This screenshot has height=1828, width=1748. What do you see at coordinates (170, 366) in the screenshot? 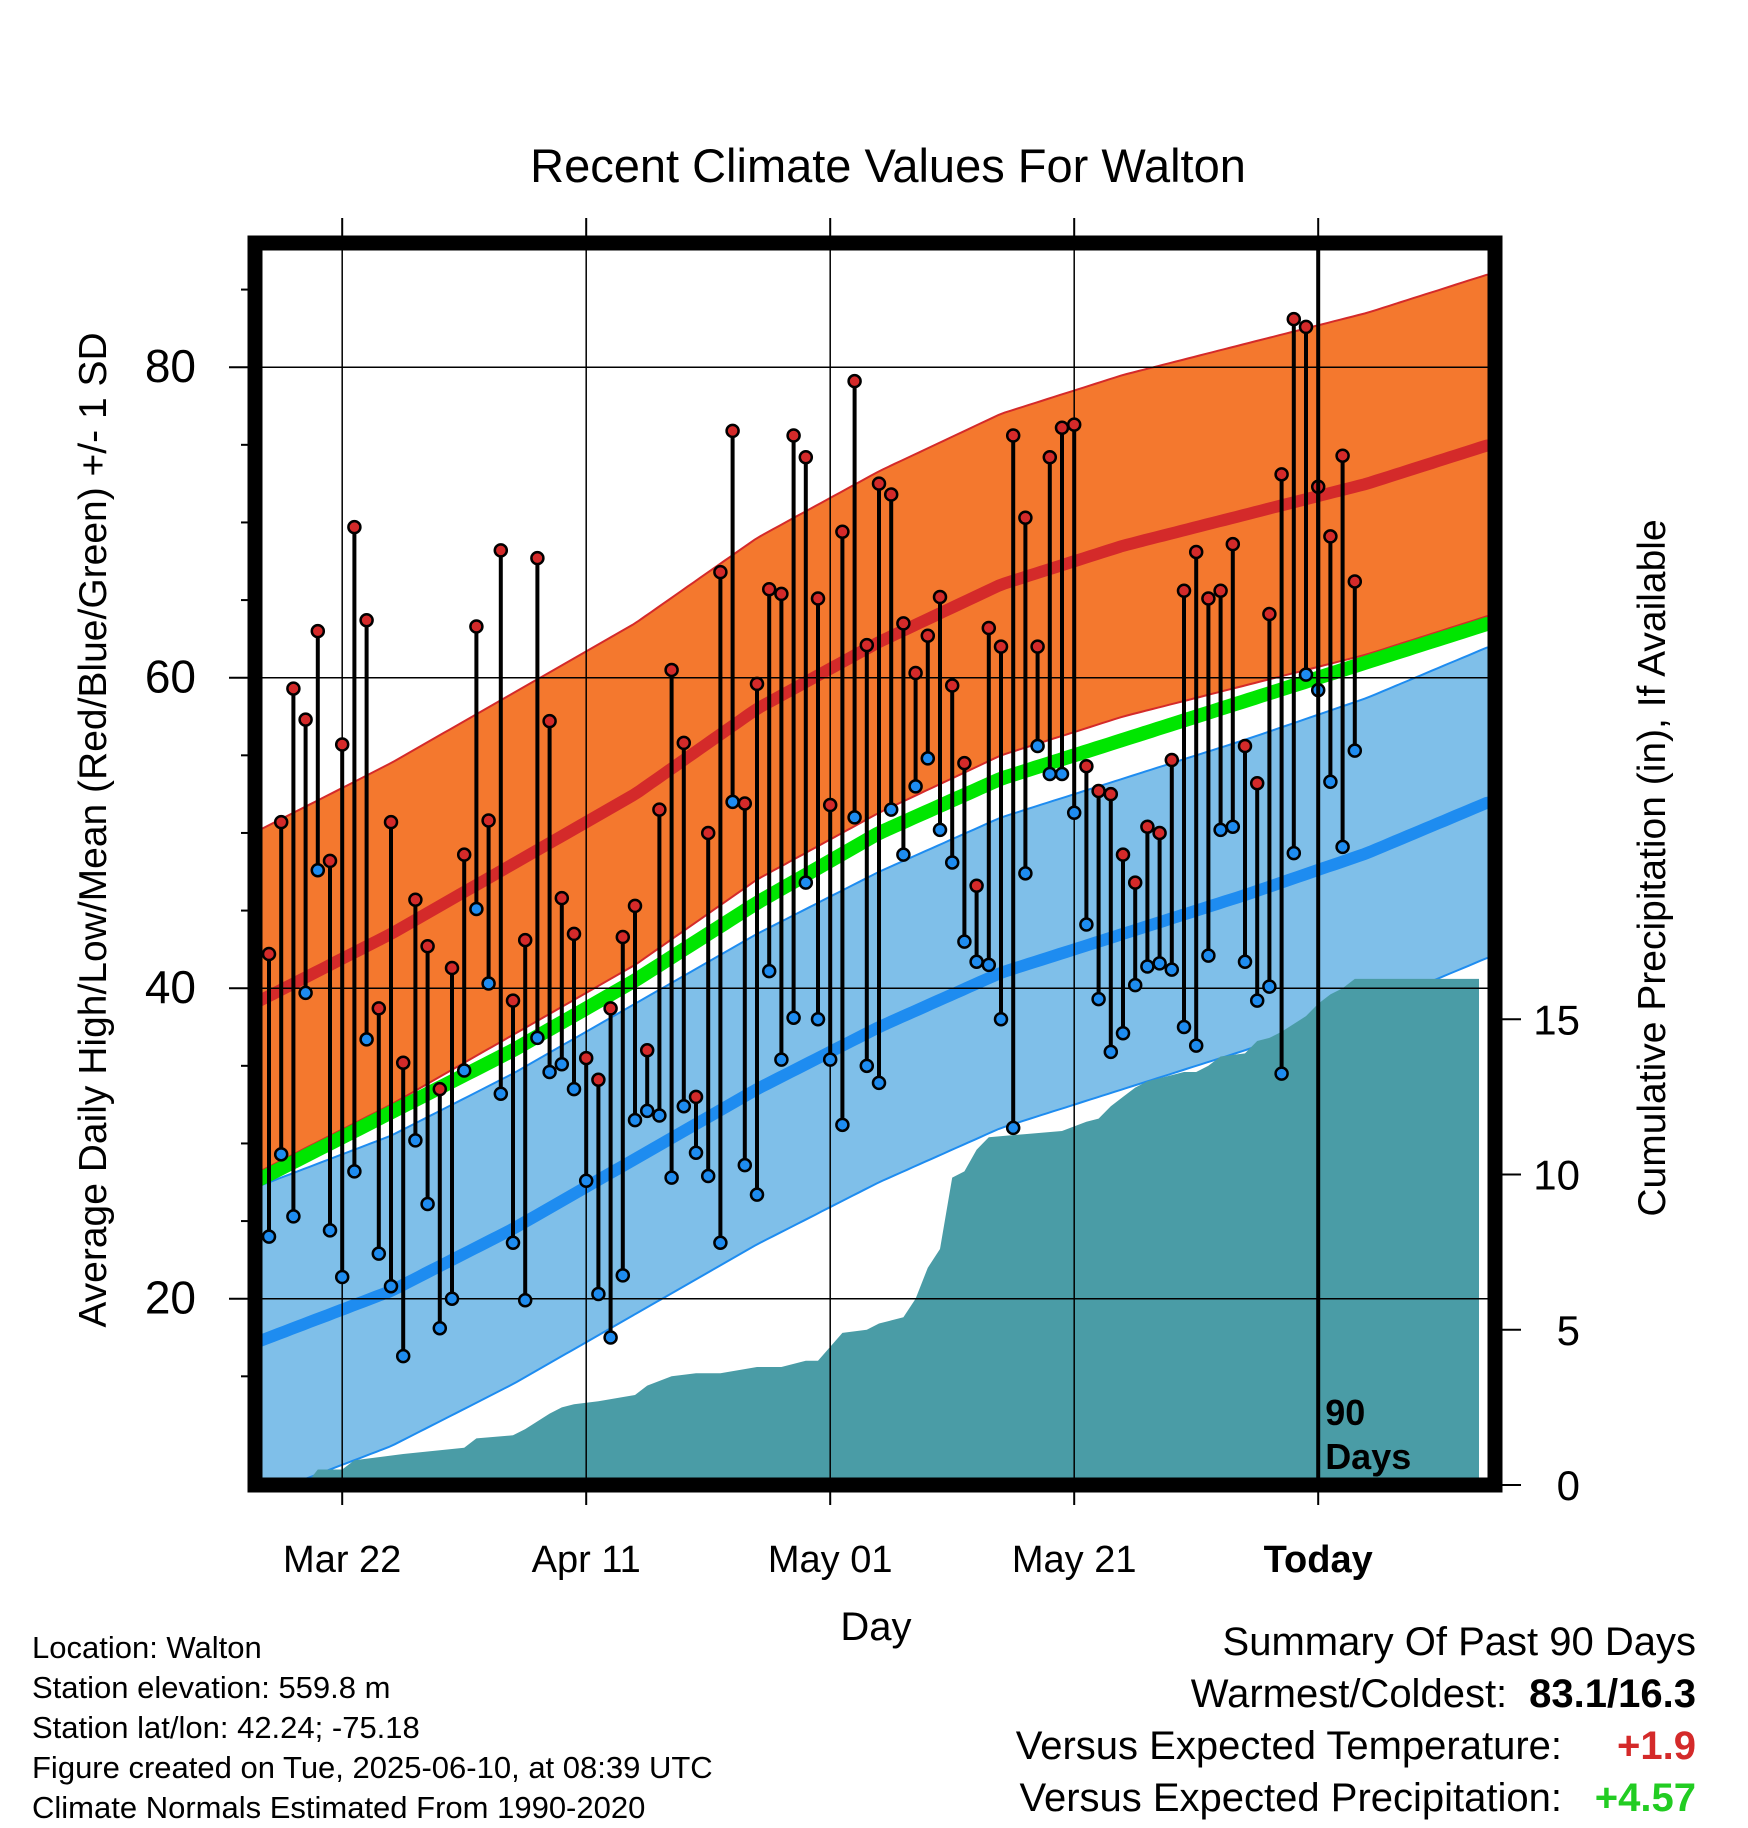
I see `y-tick-label: 80` at bounding box center [170, 366].